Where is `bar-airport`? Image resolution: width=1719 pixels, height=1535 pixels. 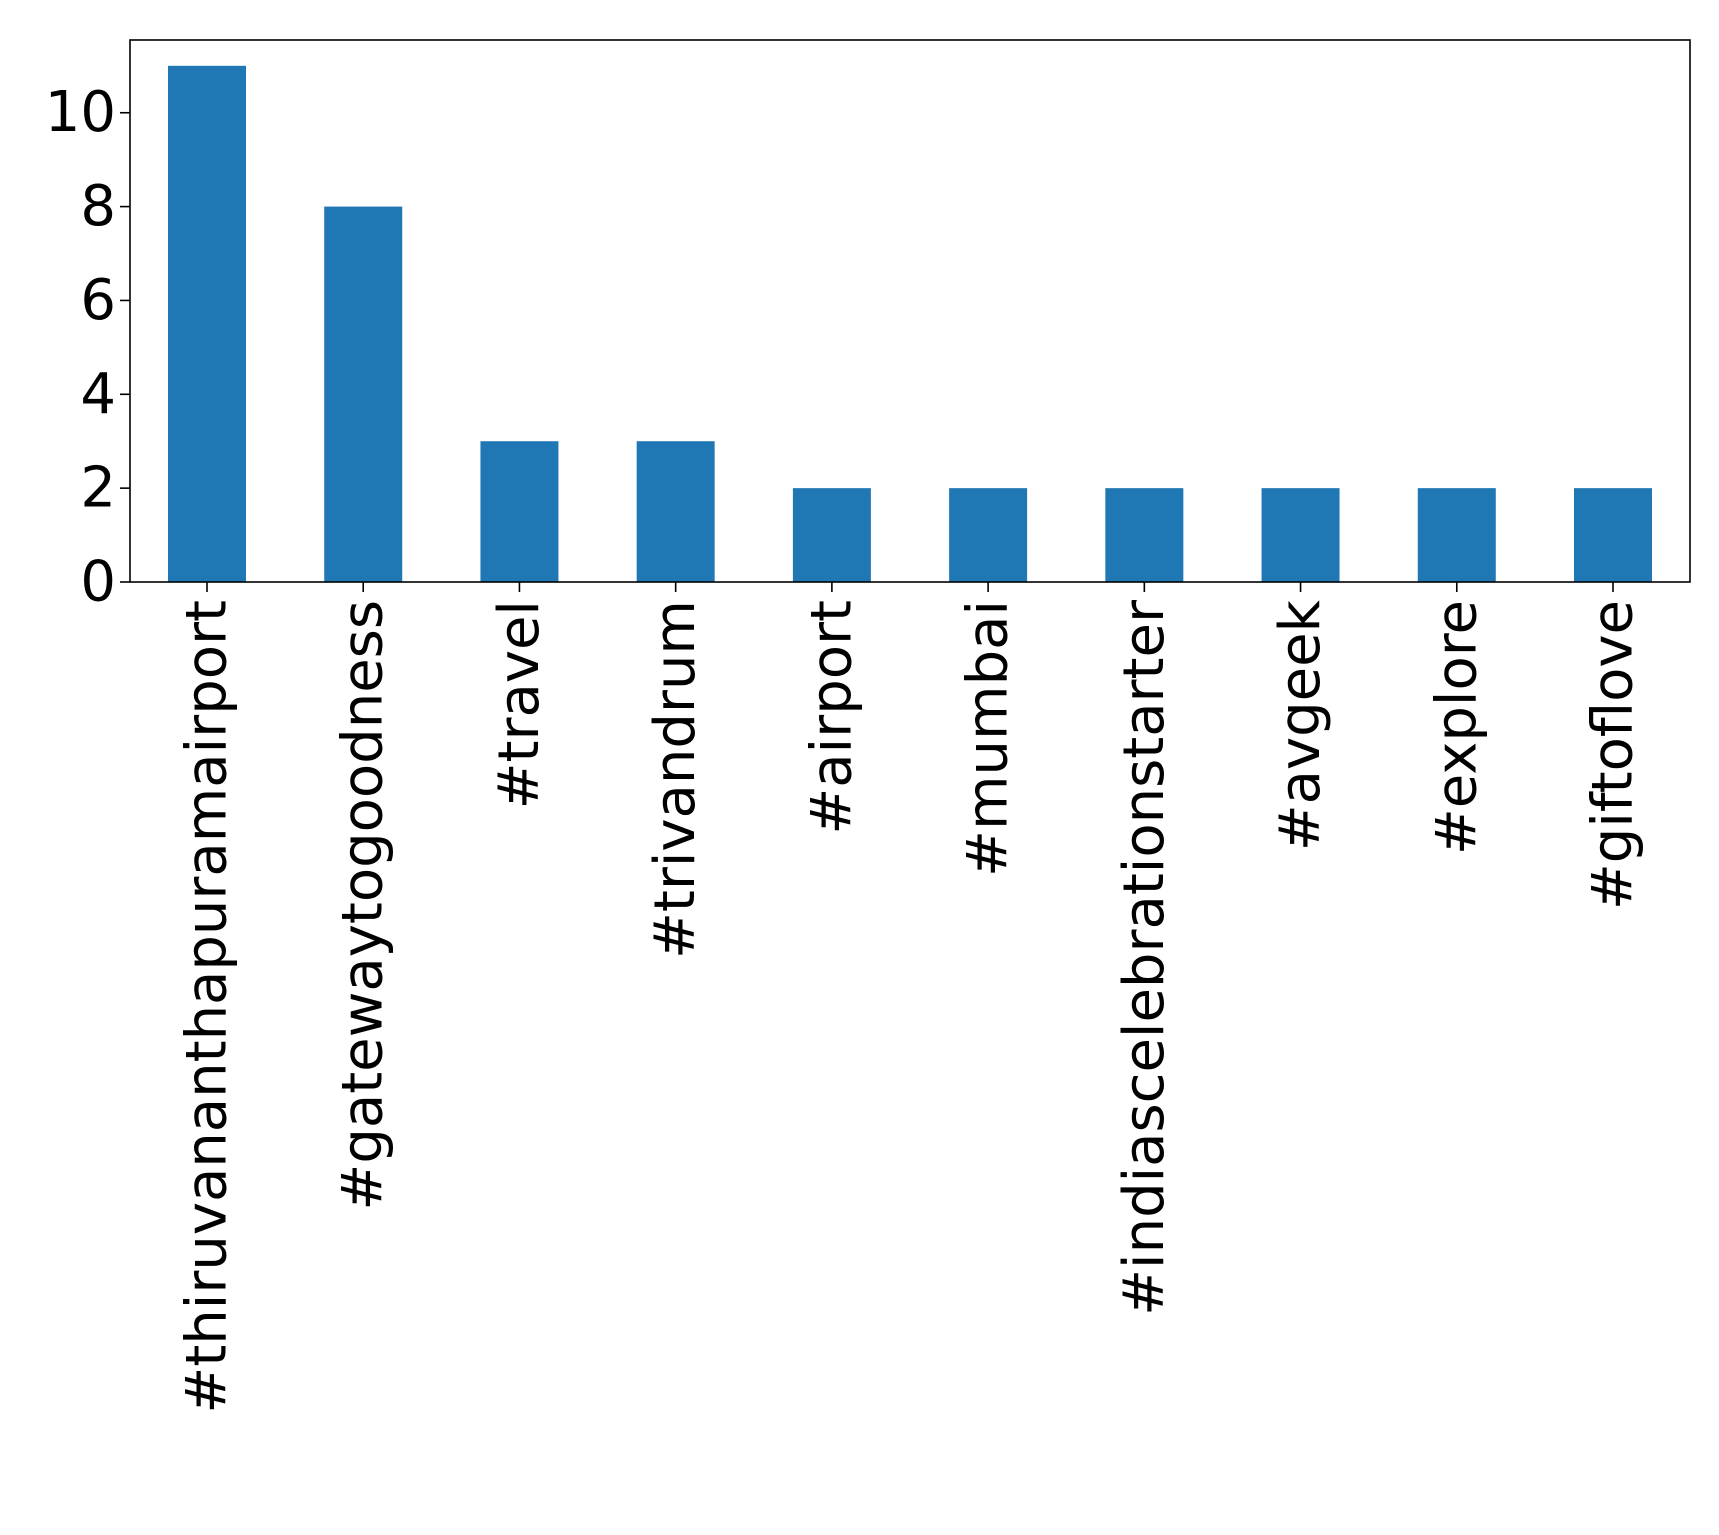
bar-airport is located at coordinates (831, 535).